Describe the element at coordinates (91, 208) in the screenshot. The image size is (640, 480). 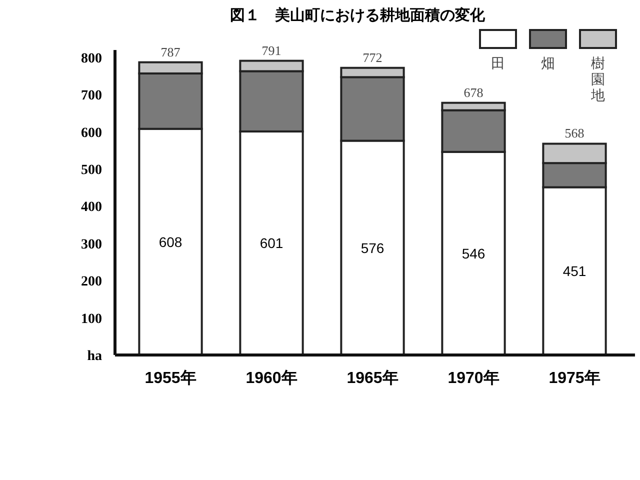
I see `y-tick-label: 400` at that location.